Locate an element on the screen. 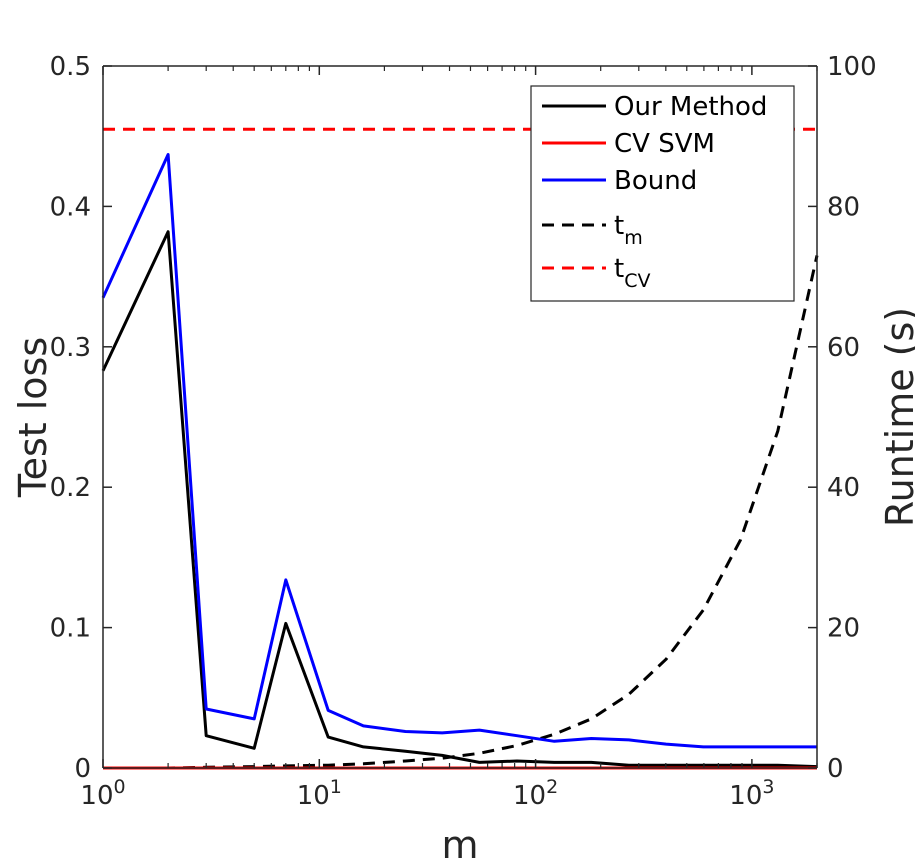 Image resolution: width=915 pixels, height=863 pixels. y-left-tick-label: 0.3 is located at coordinates (70, 348).